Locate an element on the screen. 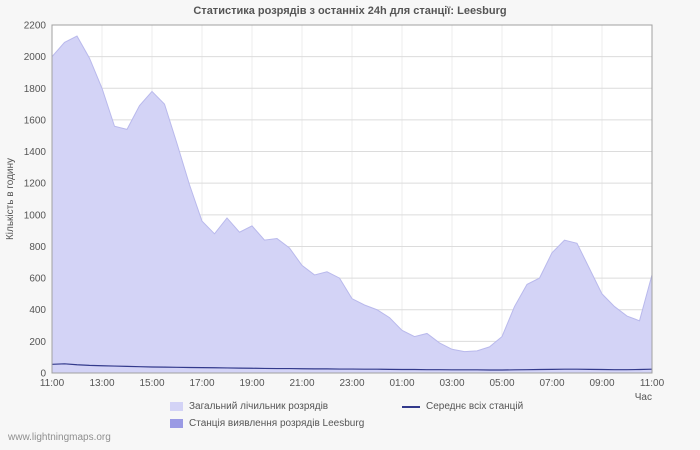 The width and height of the screenshot is (700, 450). legend-swatch-station is located at coordinates (176, 423).